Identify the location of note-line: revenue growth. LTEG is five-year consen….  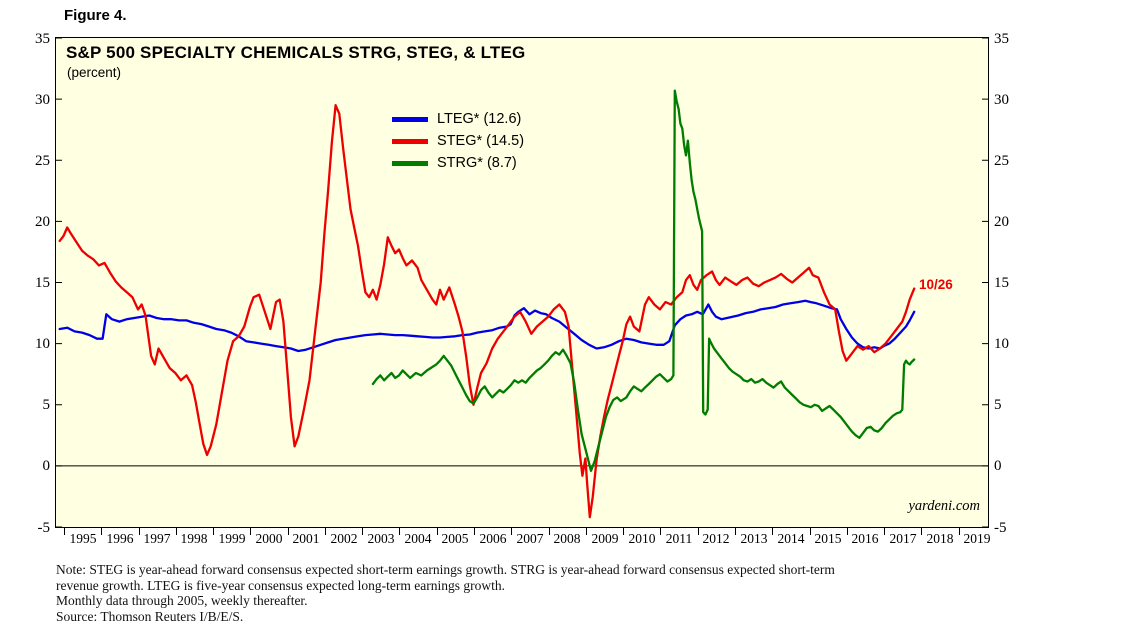
(280, 585).